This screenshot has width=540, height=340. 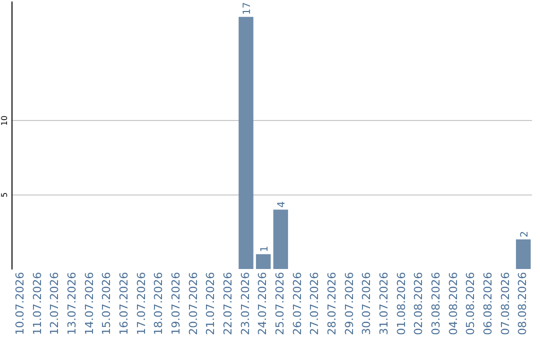 What do you see at coordinates (176, 304) in the screenshot?
I see `x-tick-label: 19.07.2026` at bounding box center [176, 304].